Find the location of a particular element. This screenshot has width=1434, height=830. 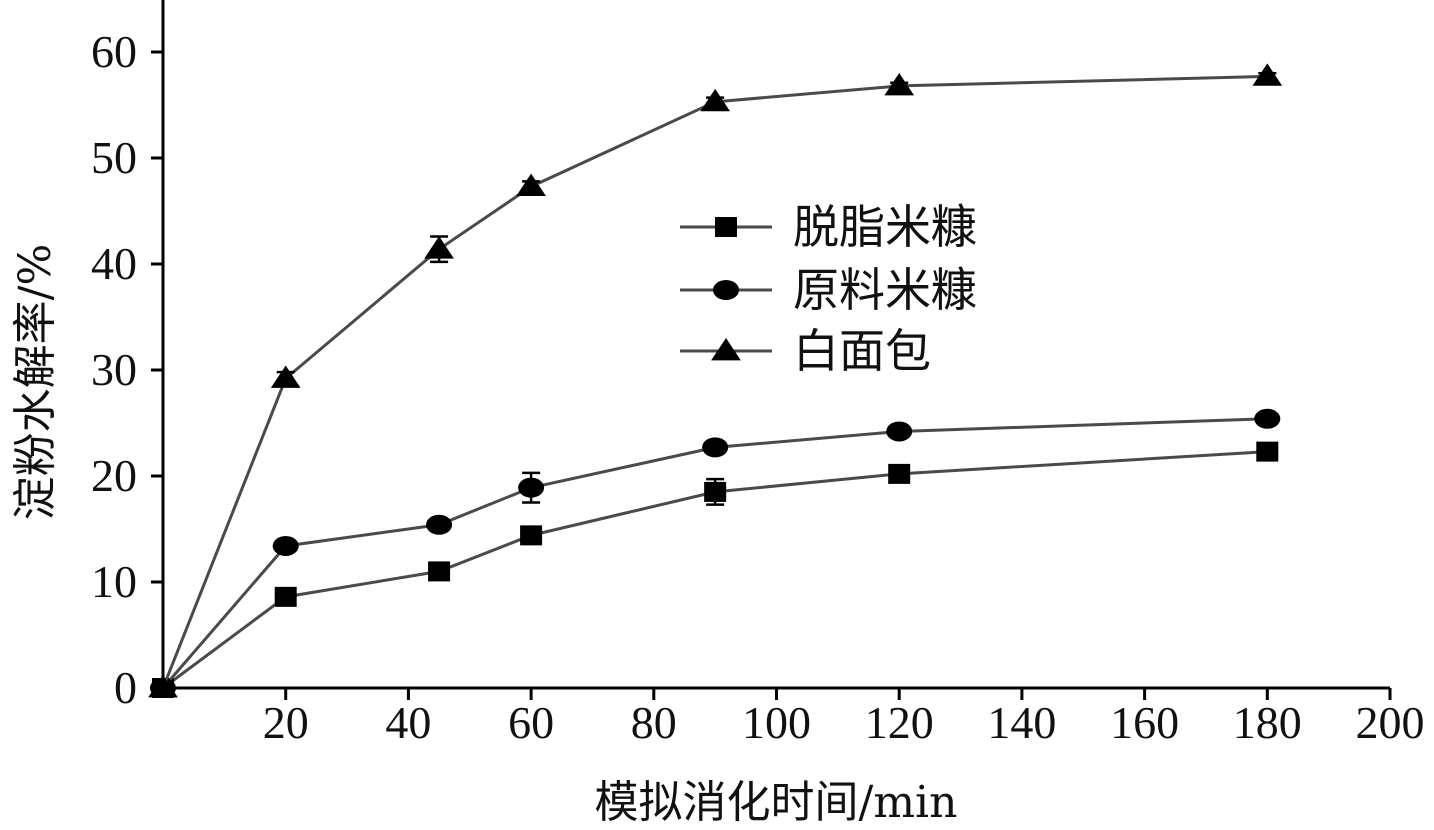

legend-label: 脱脂米糠 is located at coordinates (885, 227).